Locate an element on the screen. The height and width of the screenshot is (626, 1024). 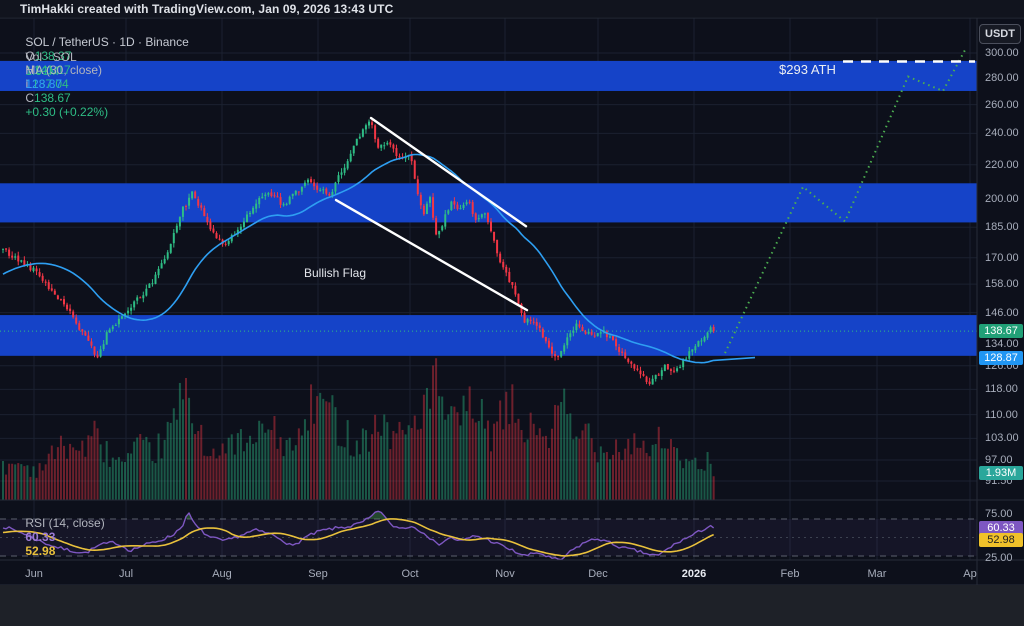
close-label: C is located at coordinates (30, 98).